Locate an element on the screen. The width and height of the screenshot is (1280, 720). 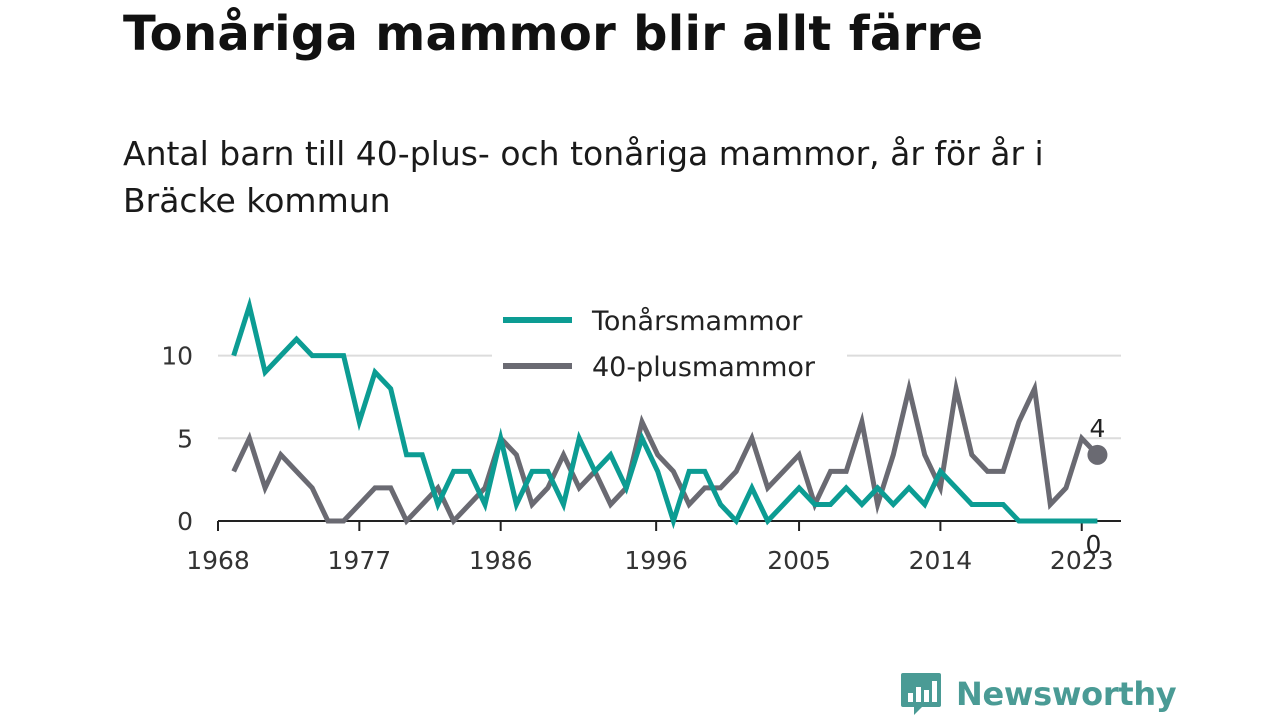
y-tick-label: 0 is located at coordinates (185, 521).